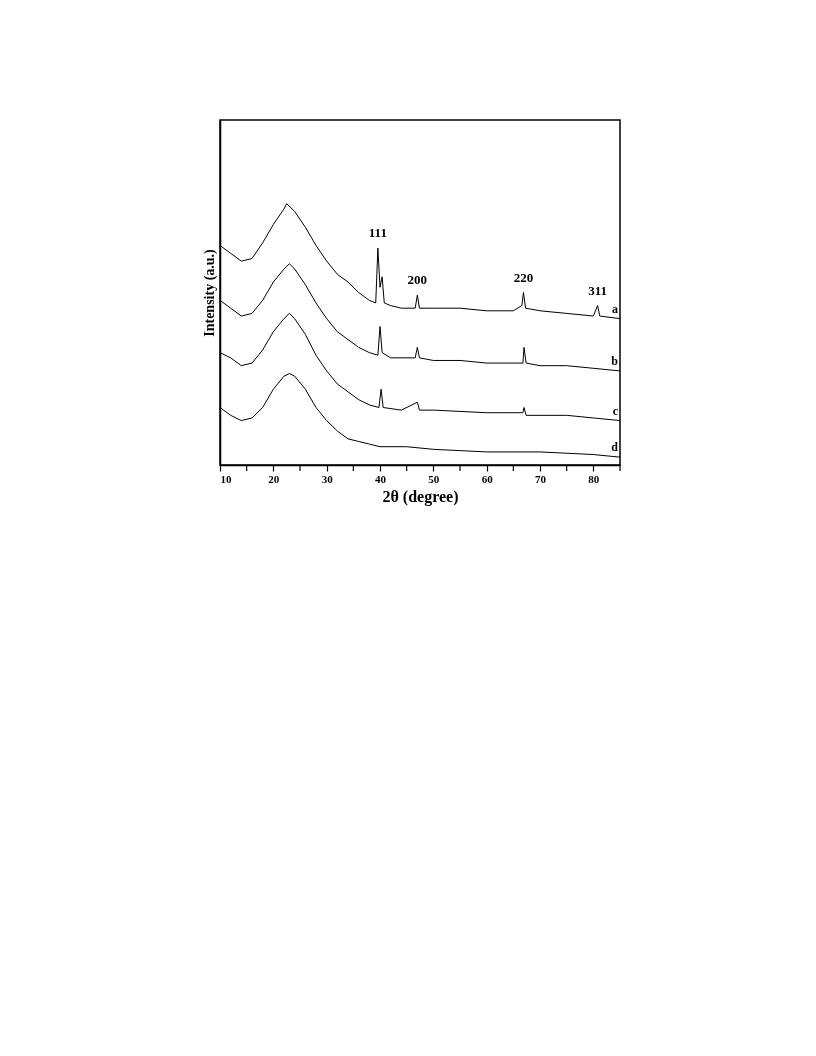 This screenshot has height=1056, width=816. Describe the element at coordinates (274, 478) in the screenshot. I see `x-tick-label: 20` at that location.